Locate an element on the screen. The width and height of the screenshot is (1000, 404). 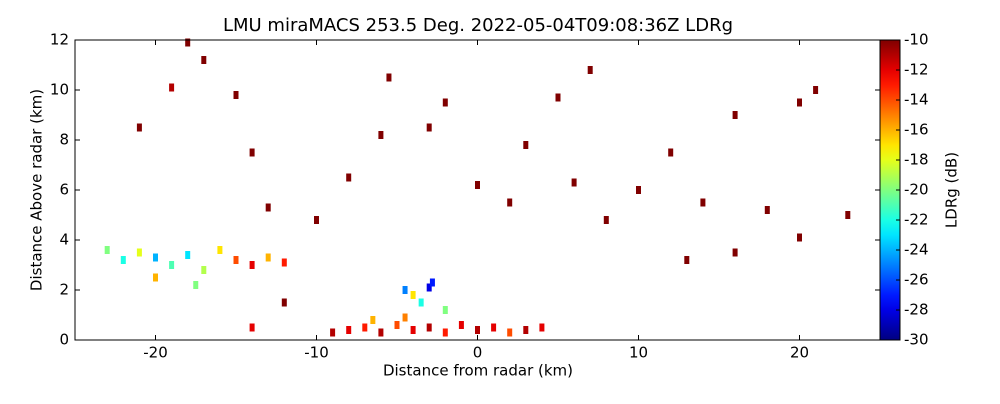
y-tick-label: 6 is located at coordinates (64, 190).